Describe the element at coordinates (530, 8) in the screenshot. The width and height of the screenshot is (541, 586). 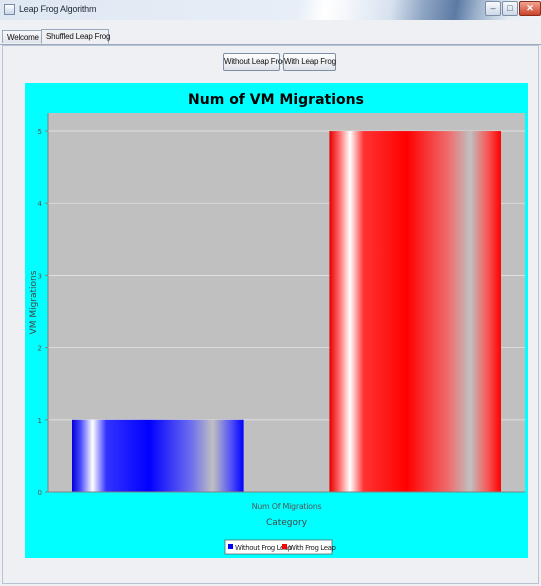
I see `close-icon: ✕` at that location.